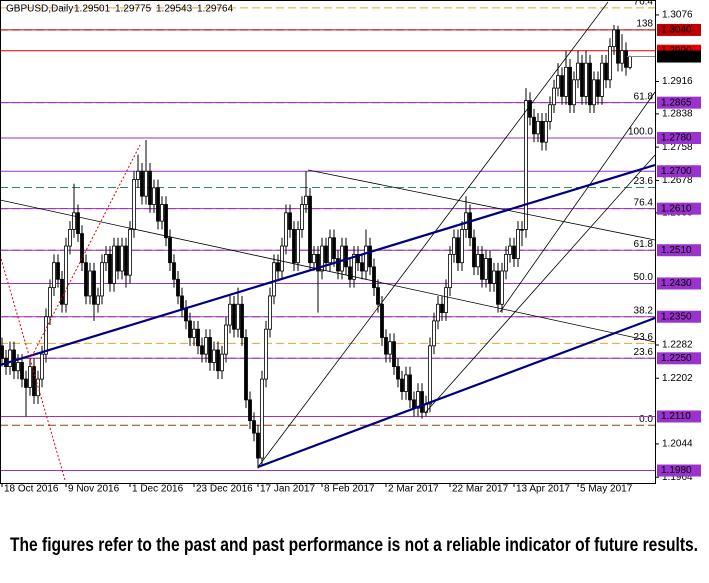  Describe the element at coordinates (644, 202) in the screenshot. I see `fib-label: 76.4` at that location.